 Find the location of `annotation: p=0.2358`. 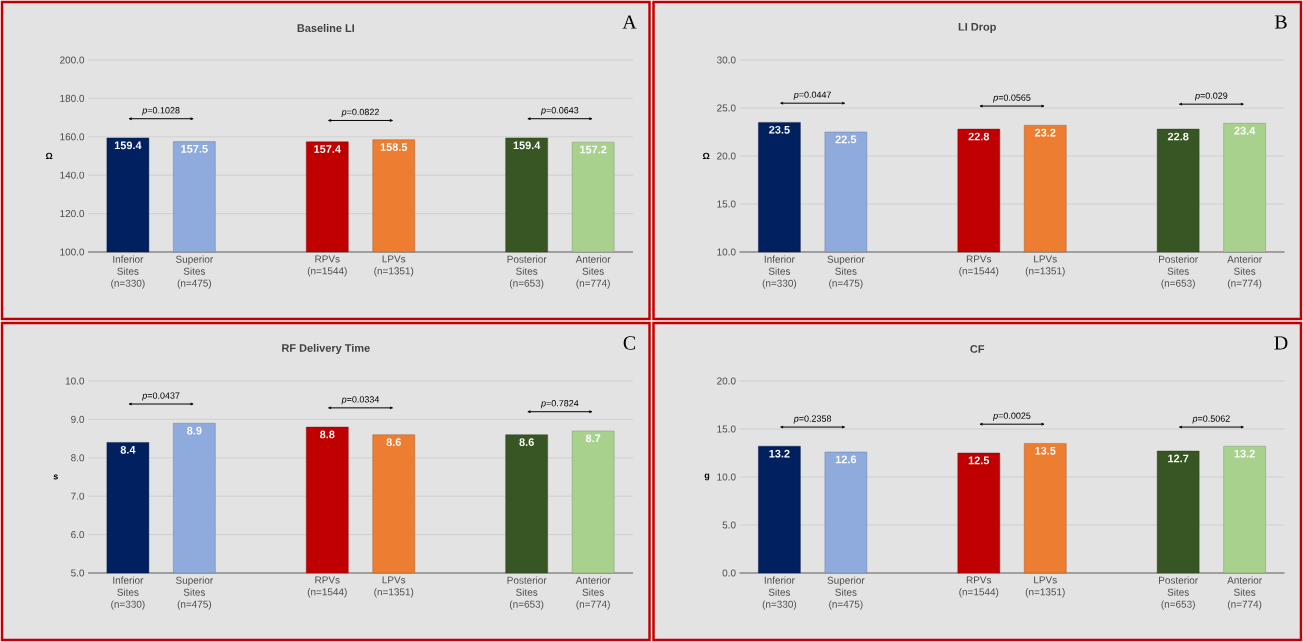

annotation: p=0.2358 is located at coordinates (812, 419).